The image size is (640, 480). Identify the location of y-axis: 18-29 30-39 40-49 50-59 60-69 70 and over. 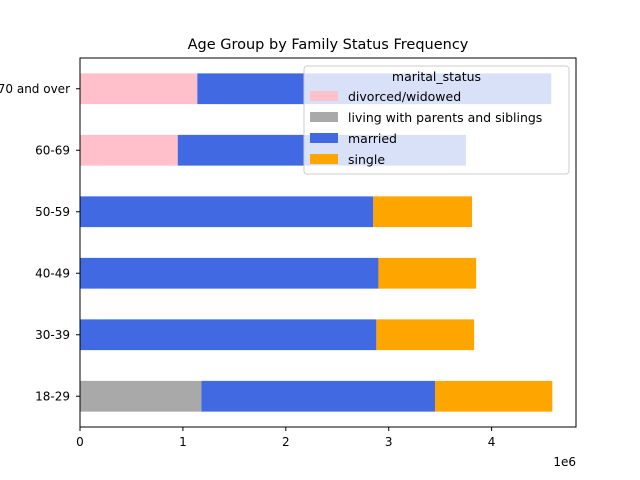
(40, 242).